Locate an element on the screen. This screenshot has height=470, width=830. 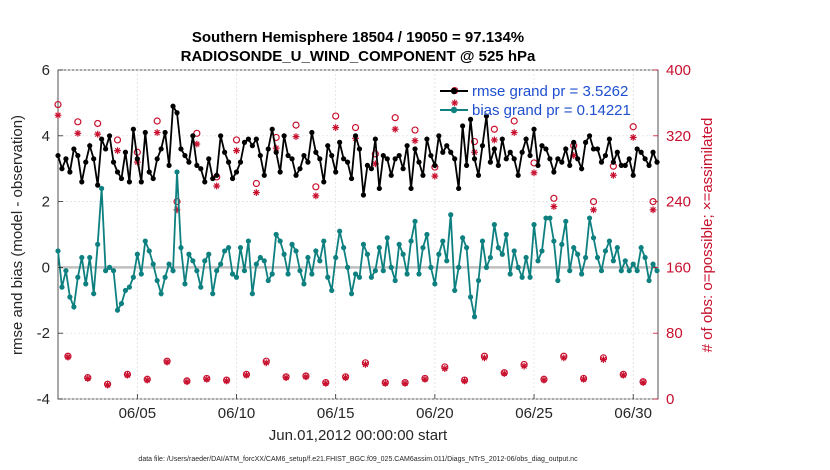
x-axis-label: Jun.01,2012 00:00:00 start is located at coordinates (358, 435).